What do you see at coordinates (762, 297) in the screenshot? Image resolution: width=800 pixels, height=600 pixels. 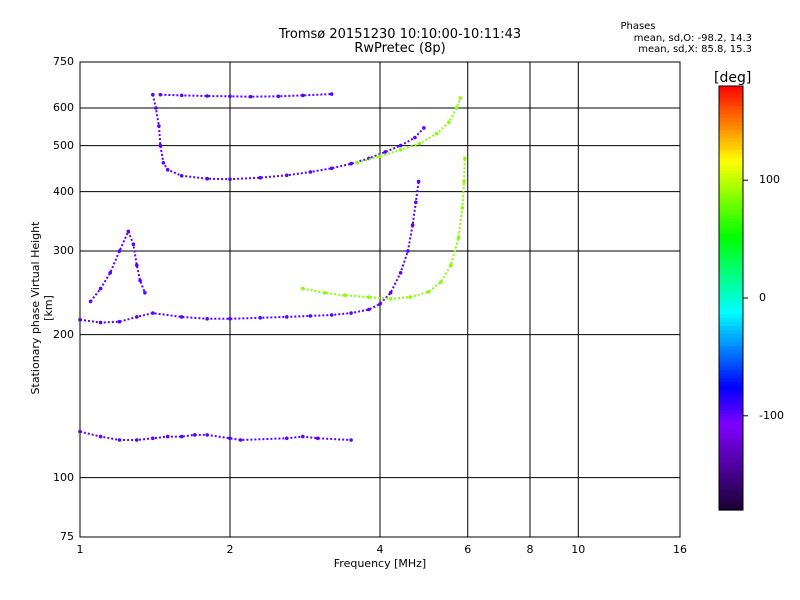 I see `colorbar-tick-label: 0` at bounding box center [762, 297].